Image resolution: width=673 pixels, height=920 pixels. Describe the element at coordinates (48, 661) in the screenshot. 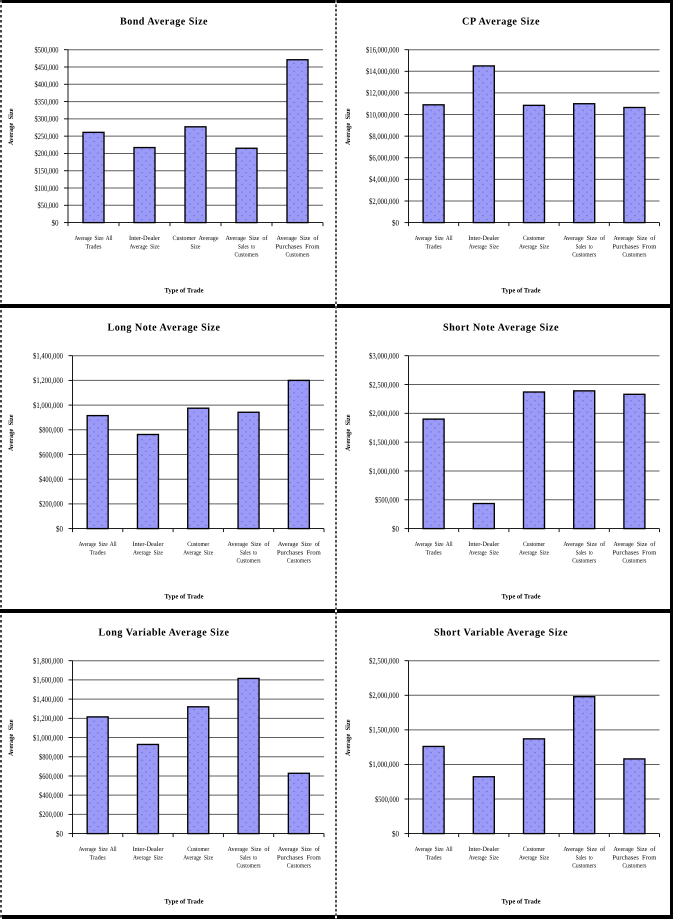

I see `svg-text: $1,800,000` at that location.